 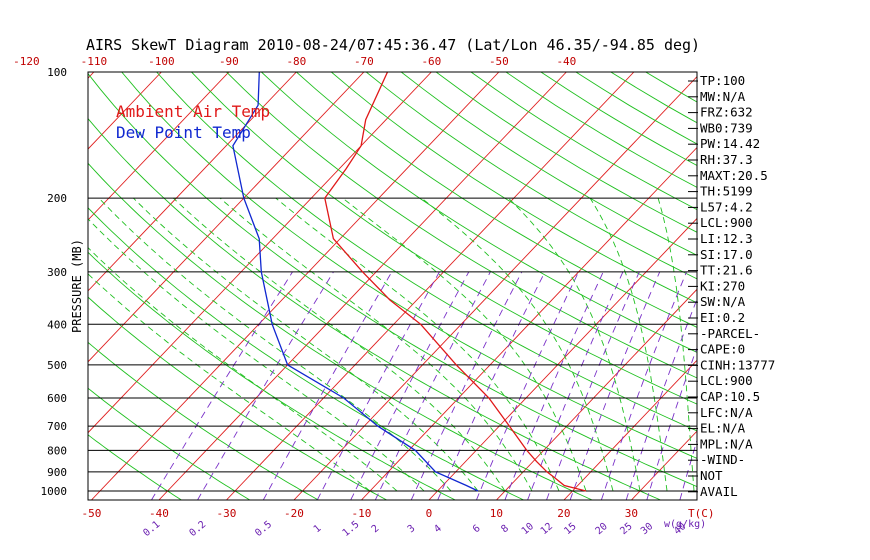 What do you see at coordinates (722, 285) in the screenshot?
I see `index-item: KI:270` at bounding box center [722, 285].